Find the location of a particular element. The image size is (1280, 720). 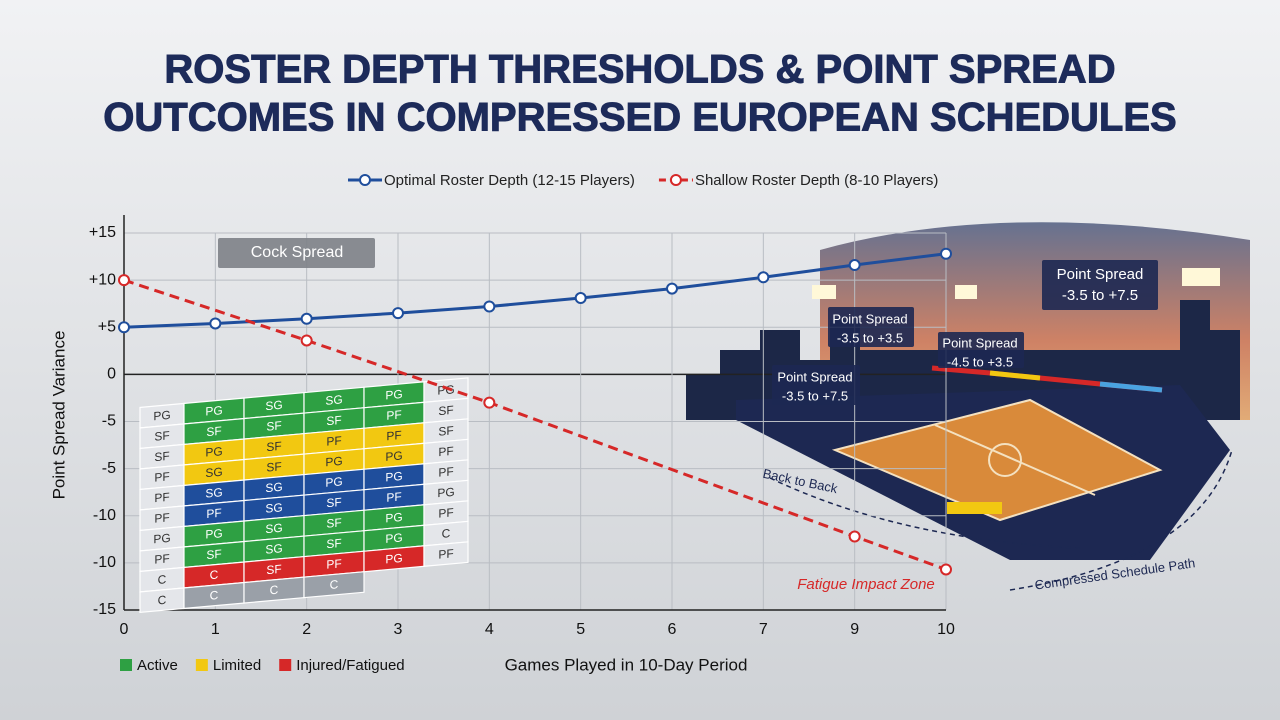

x-tick-label: 5 is located at coordinates (580, 629).